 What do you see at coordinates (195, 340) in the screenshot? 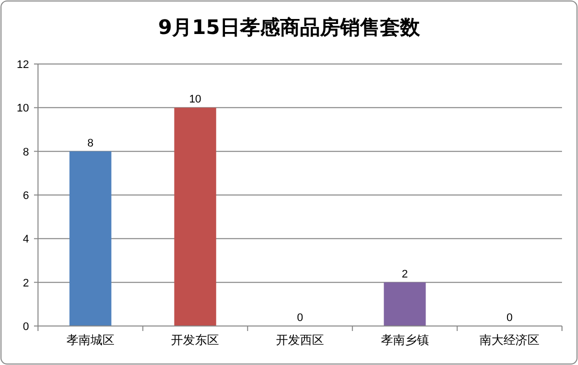
I see `x-tick-label: 开发东区` at bounding box center [195, 340].